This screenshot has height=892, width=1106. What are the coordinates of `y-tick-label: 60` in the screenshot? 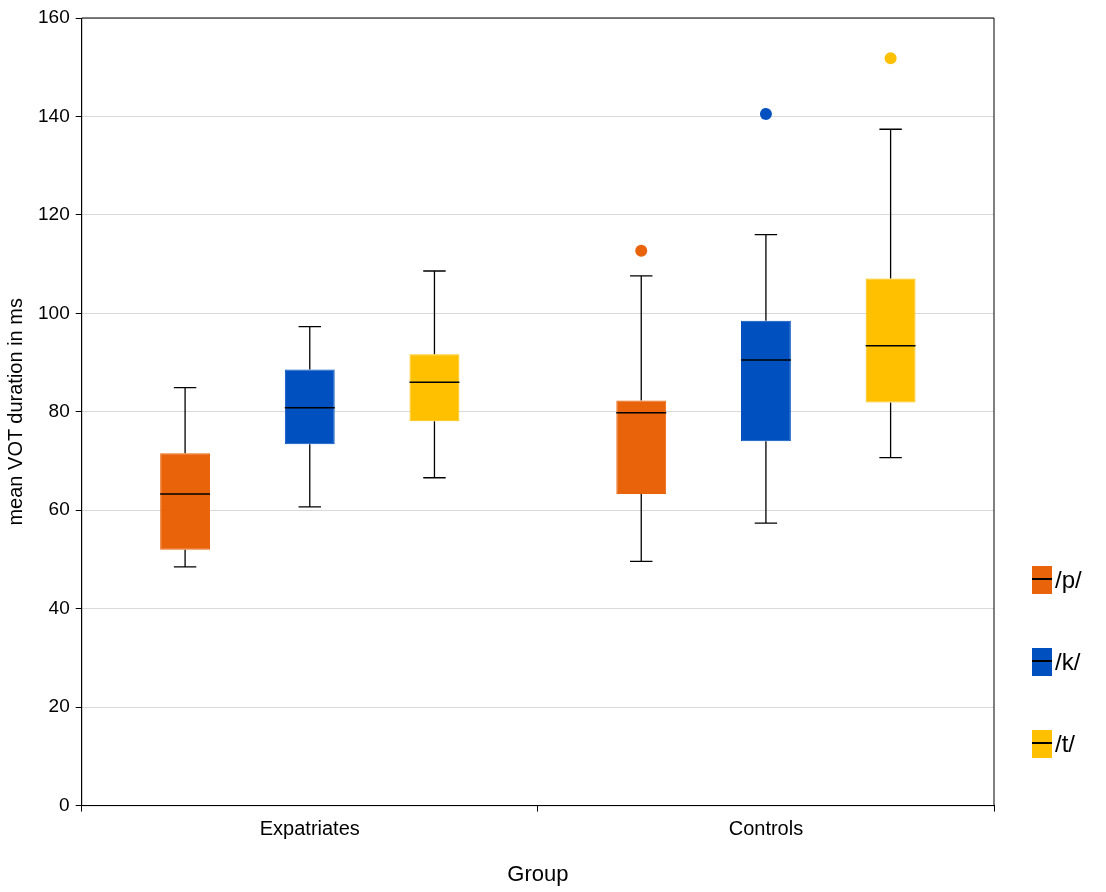 It's located at (59, 509).